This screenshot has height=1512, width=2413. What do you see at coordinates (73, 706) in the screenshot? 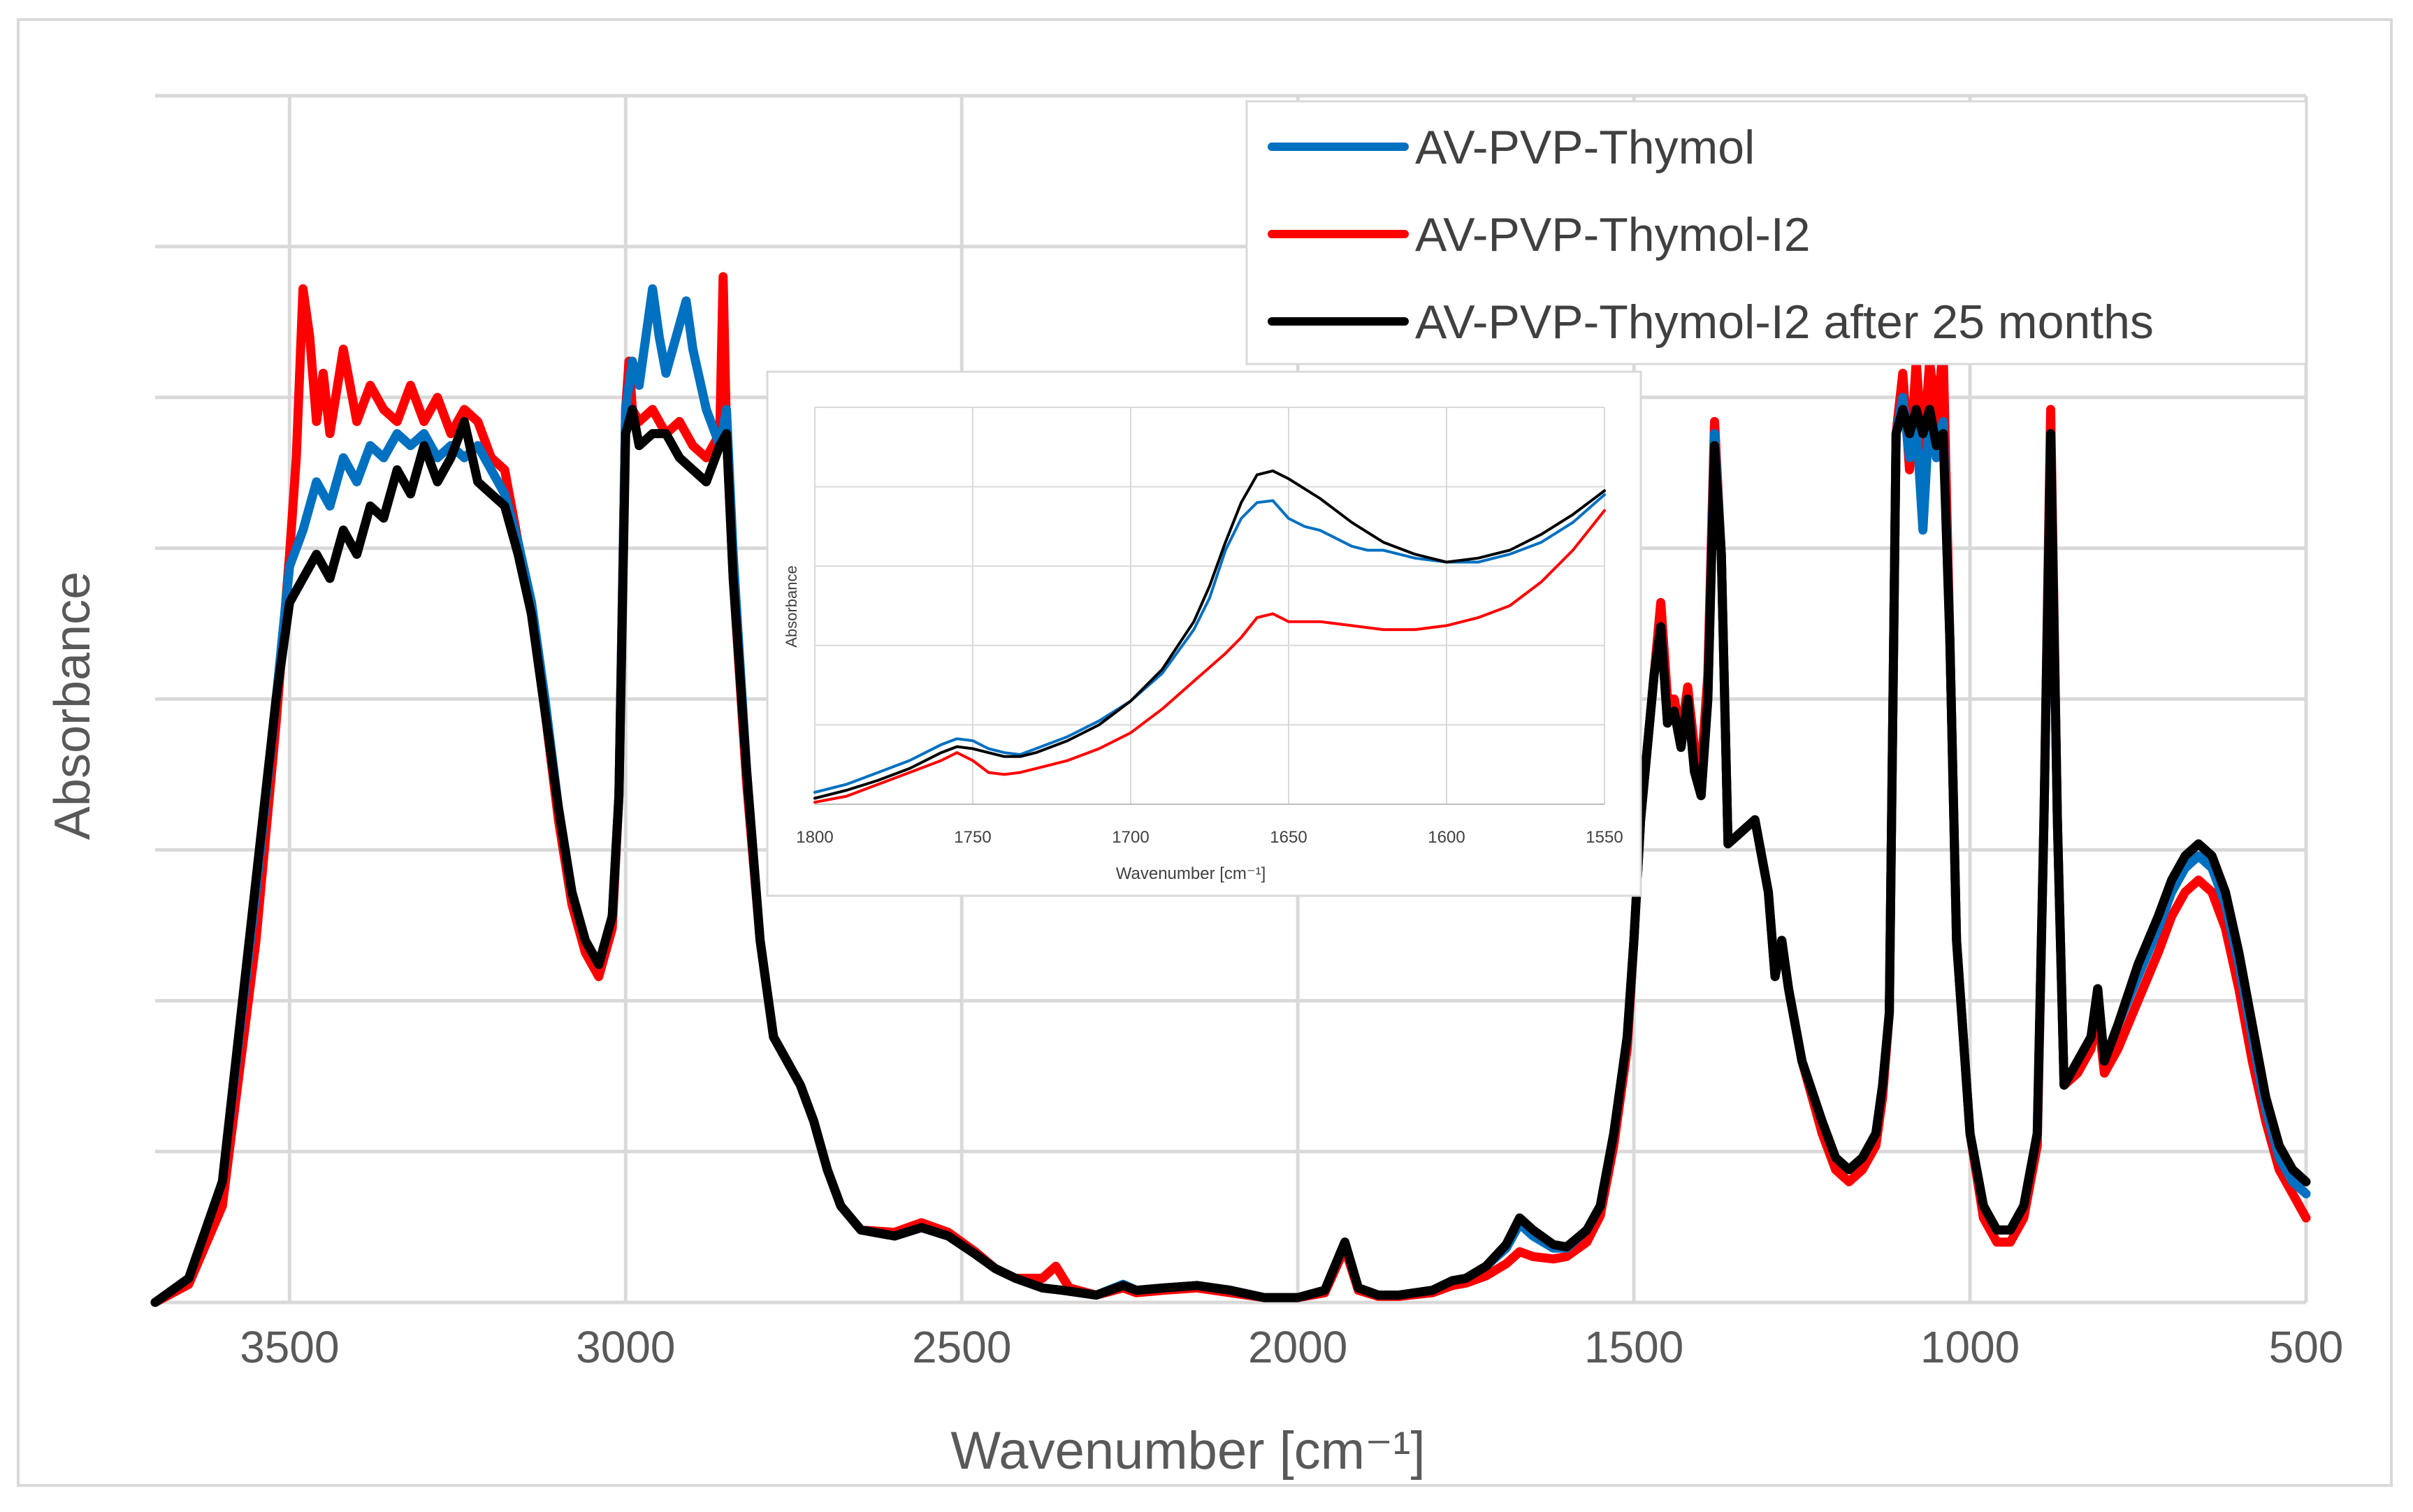
I see `main-y-axis-label: Absorbance` at bounding box center [73, 706].